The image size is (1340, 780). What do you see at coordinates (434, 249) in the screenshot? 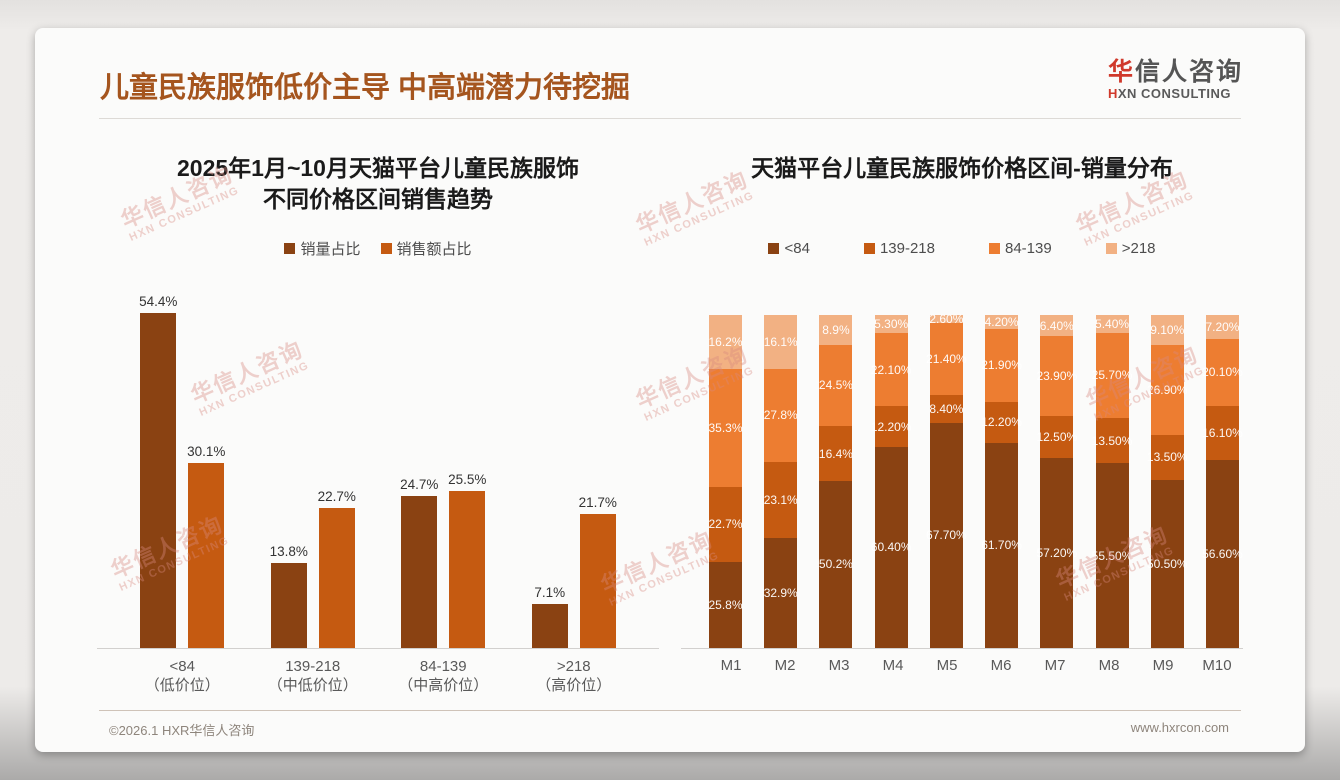
I see `legend-label: 销售额占比` at bounding box center [434, 249].